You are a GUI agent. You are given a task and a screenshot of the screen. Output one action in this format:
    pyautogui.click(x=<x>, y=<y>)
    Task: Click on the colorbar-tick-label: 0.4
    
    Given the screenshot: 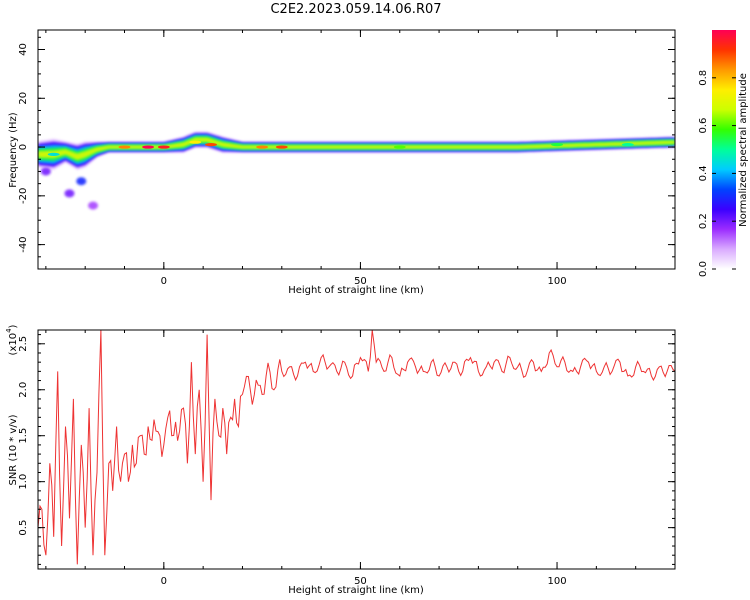 What is the action you would take?
    pyautogui.click(x=703, y=173)
    